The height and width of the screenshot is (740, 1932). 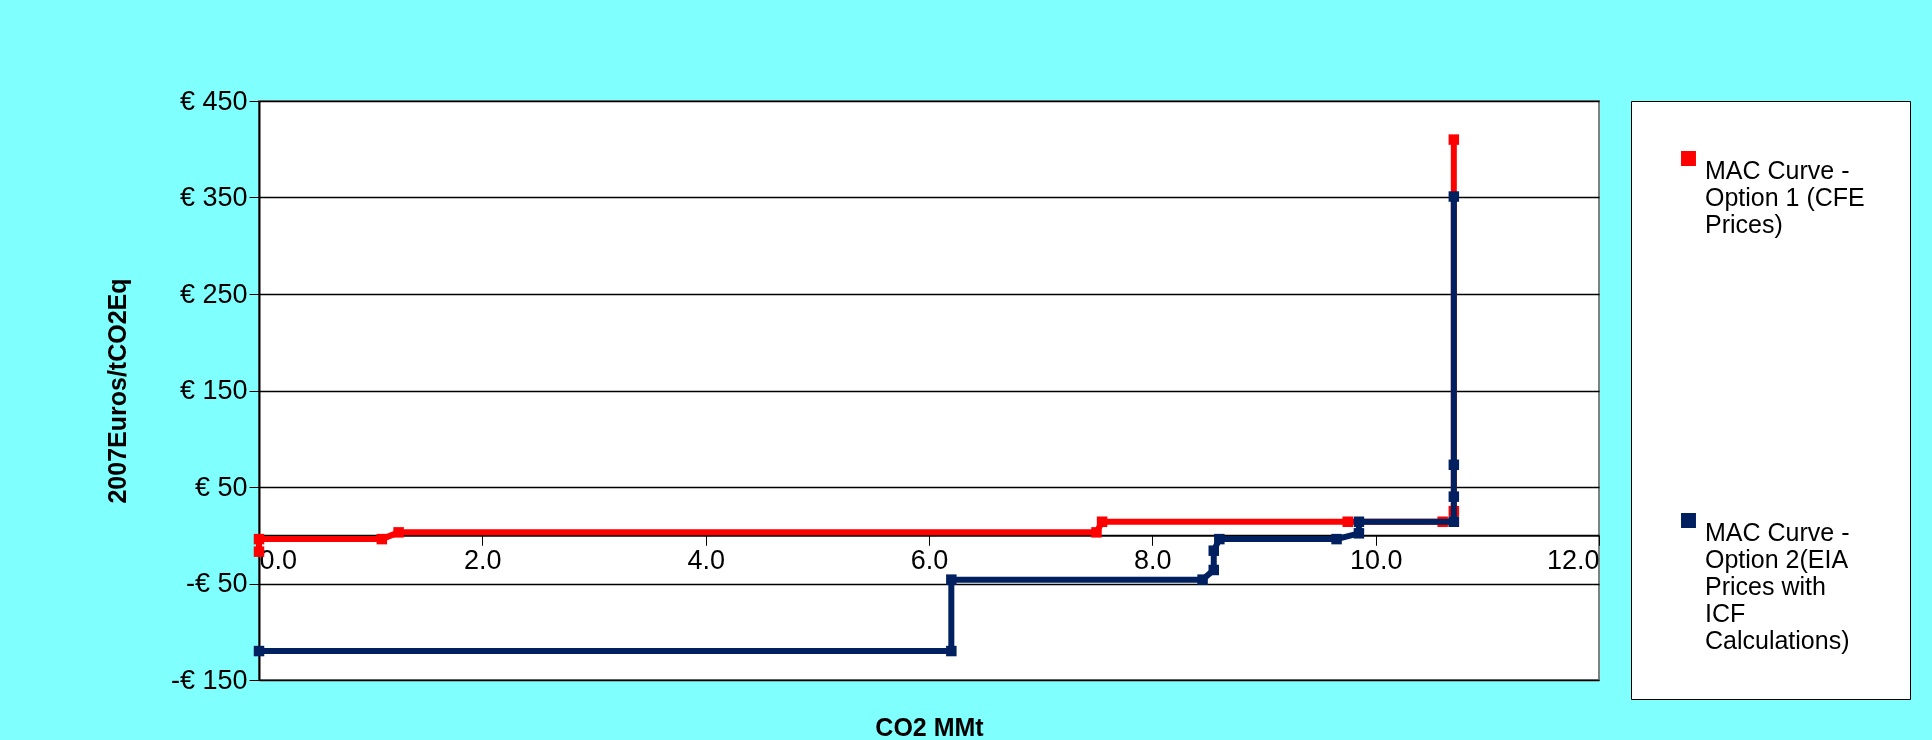 What do you see at coordinates (1573, 559) in the screenshot?
I see `x-tick-label: 12.0` at bounding box center [1573, 559].